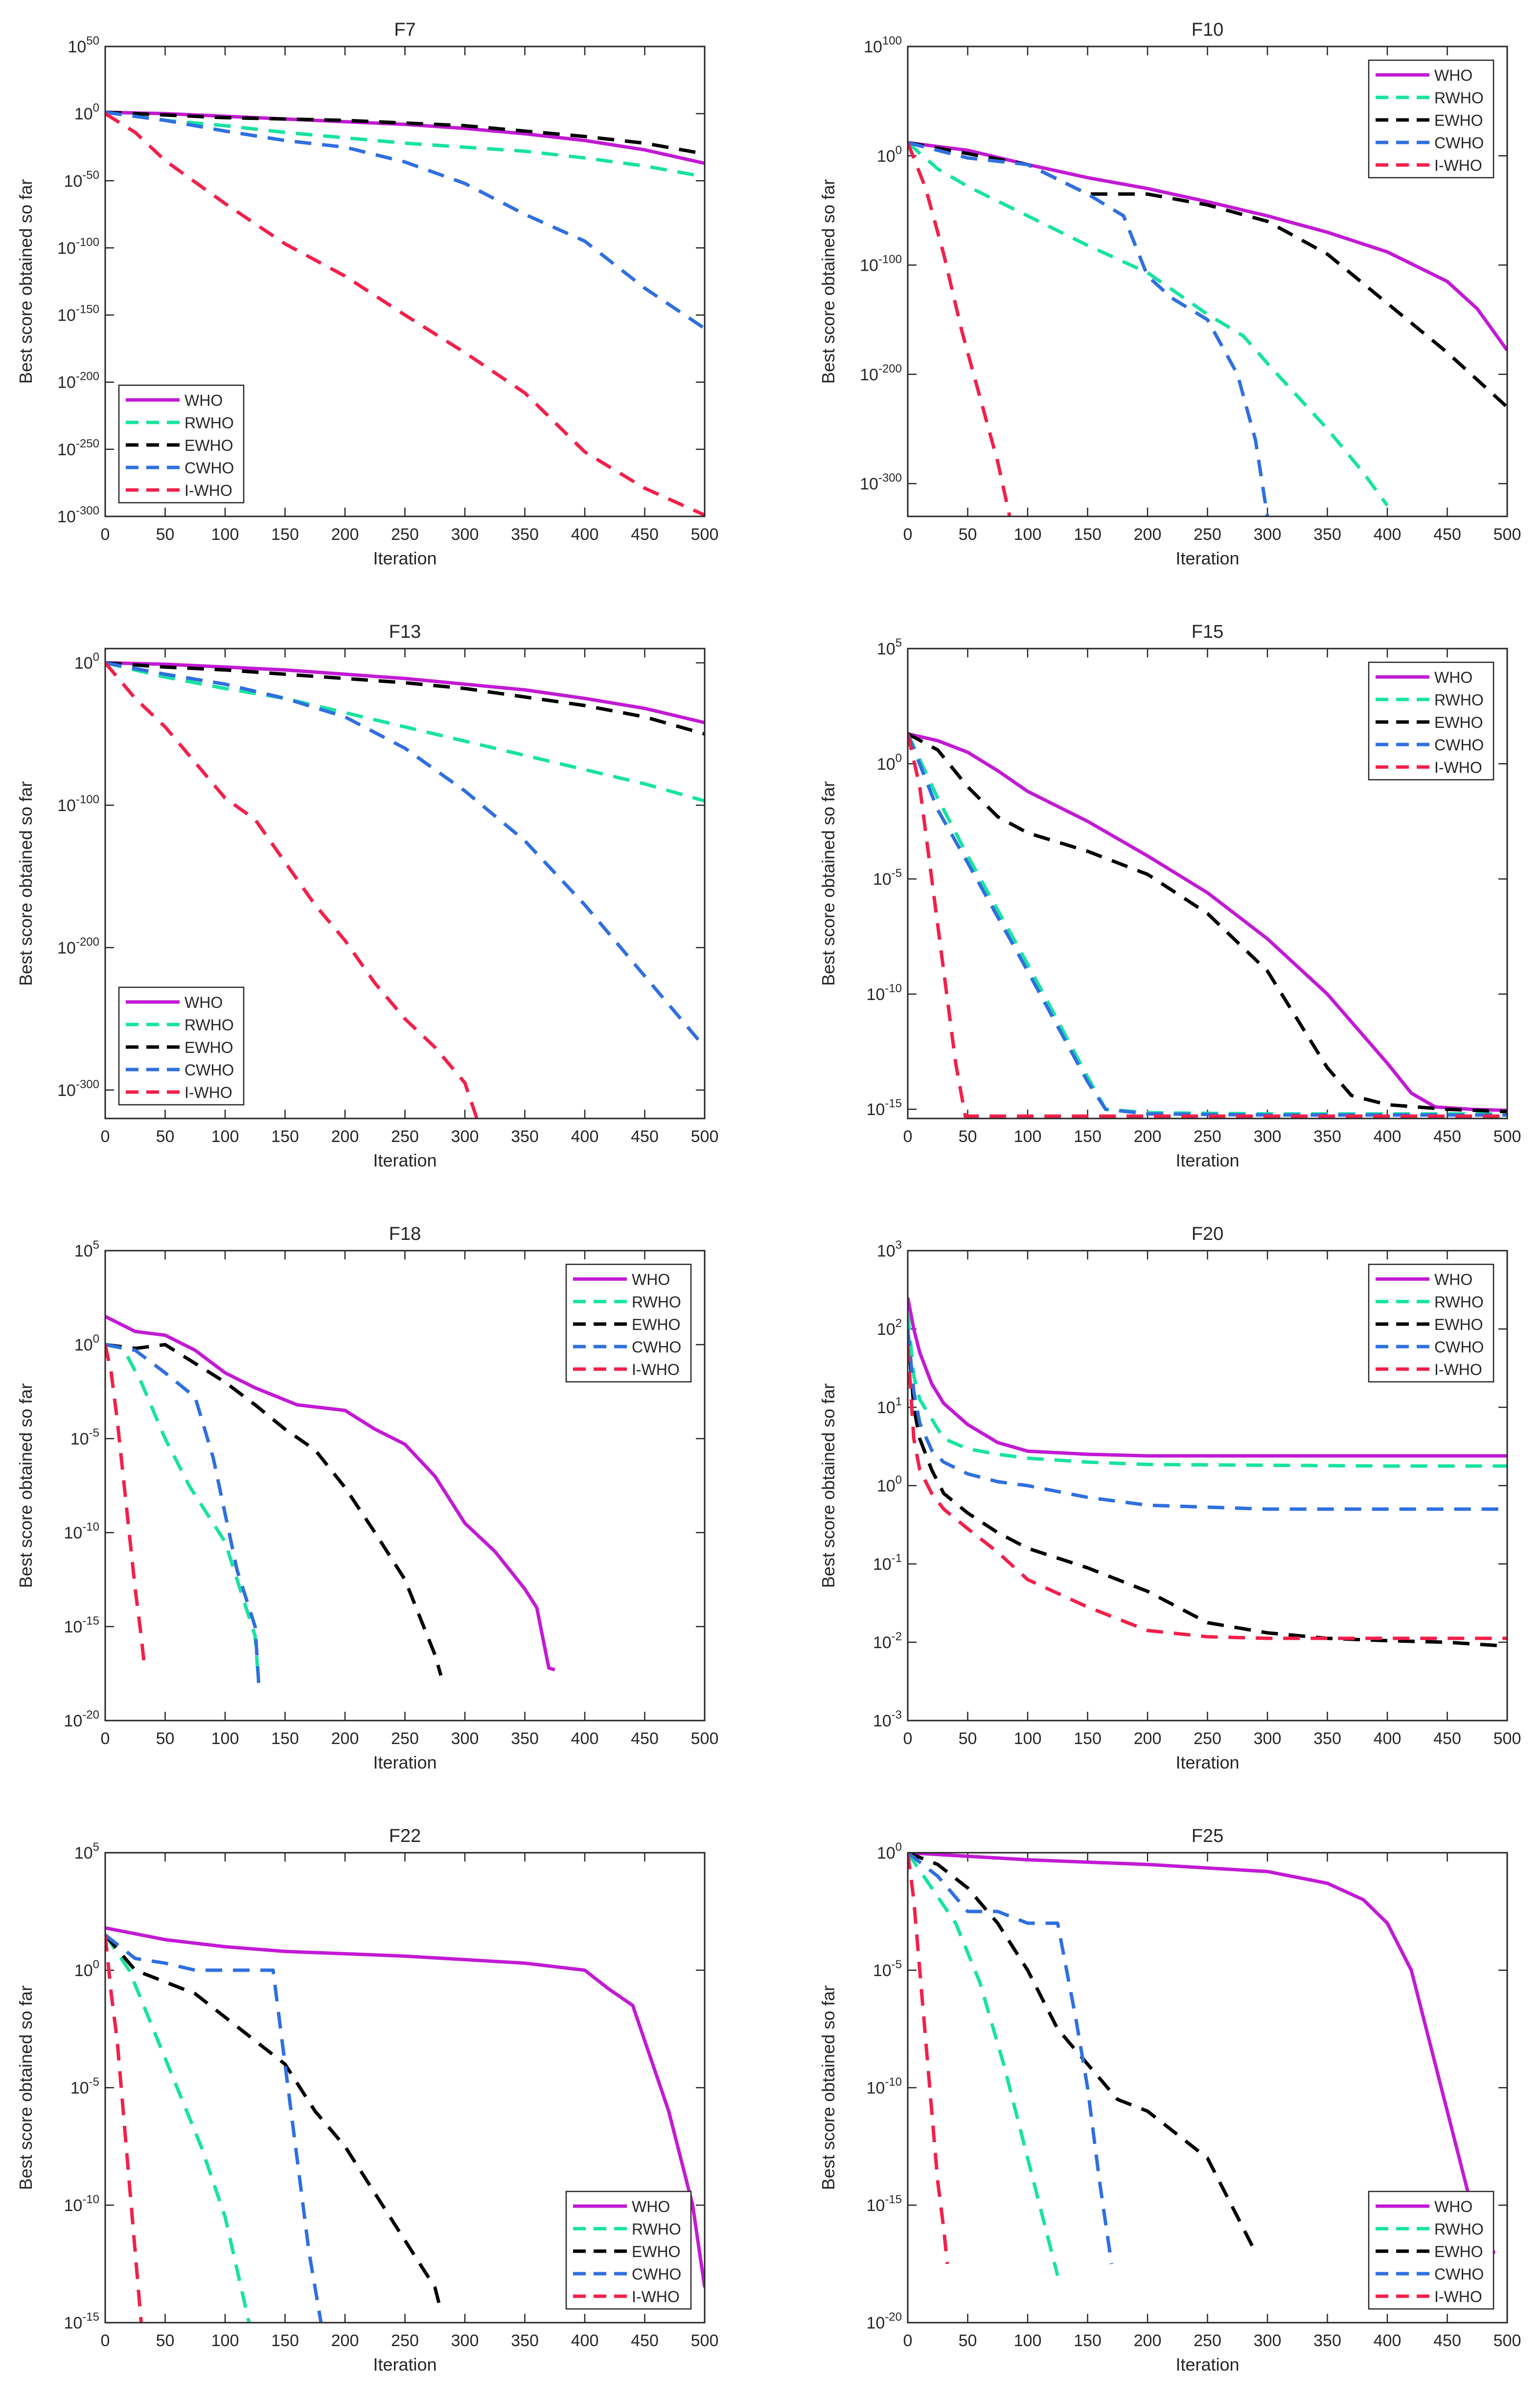 The image size is (1540, 2399). Describe the element at coordinates (1148, 1136) in the screenshot. I see `x-tick-label: 200` at that location.